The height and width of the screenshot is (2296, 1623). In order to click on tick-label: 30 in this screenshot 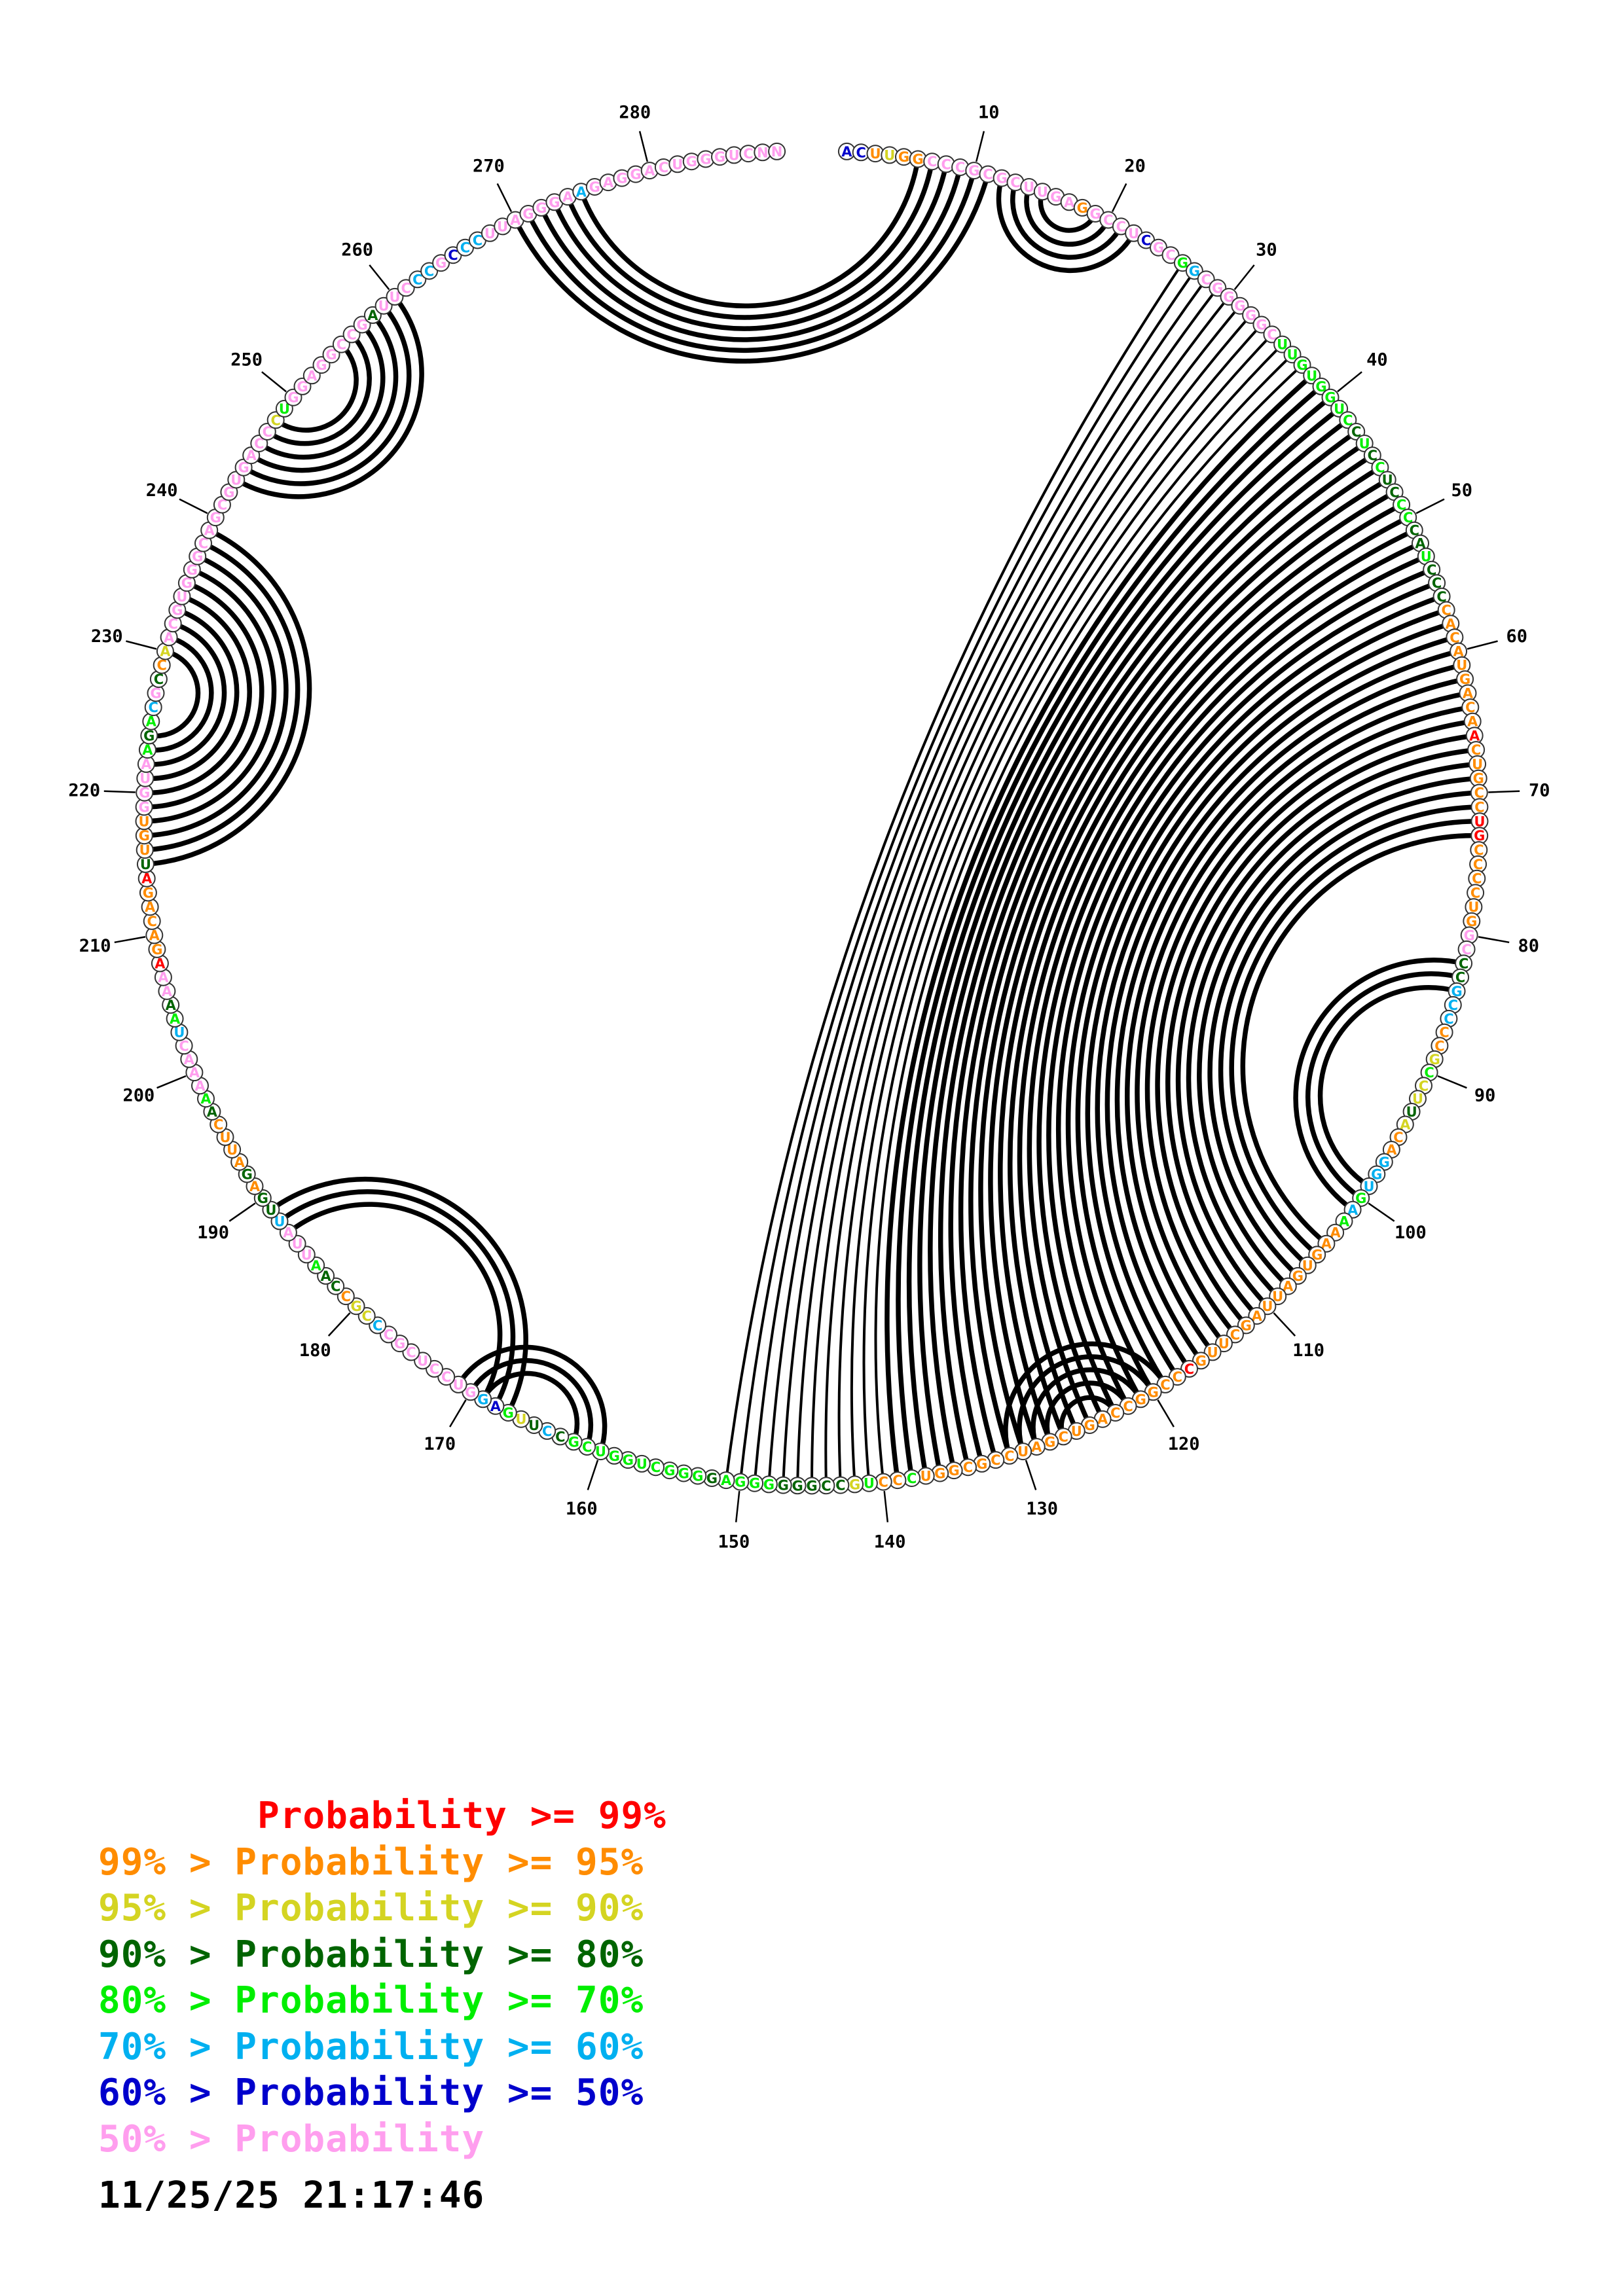, I will do `click(1266, 250)`.